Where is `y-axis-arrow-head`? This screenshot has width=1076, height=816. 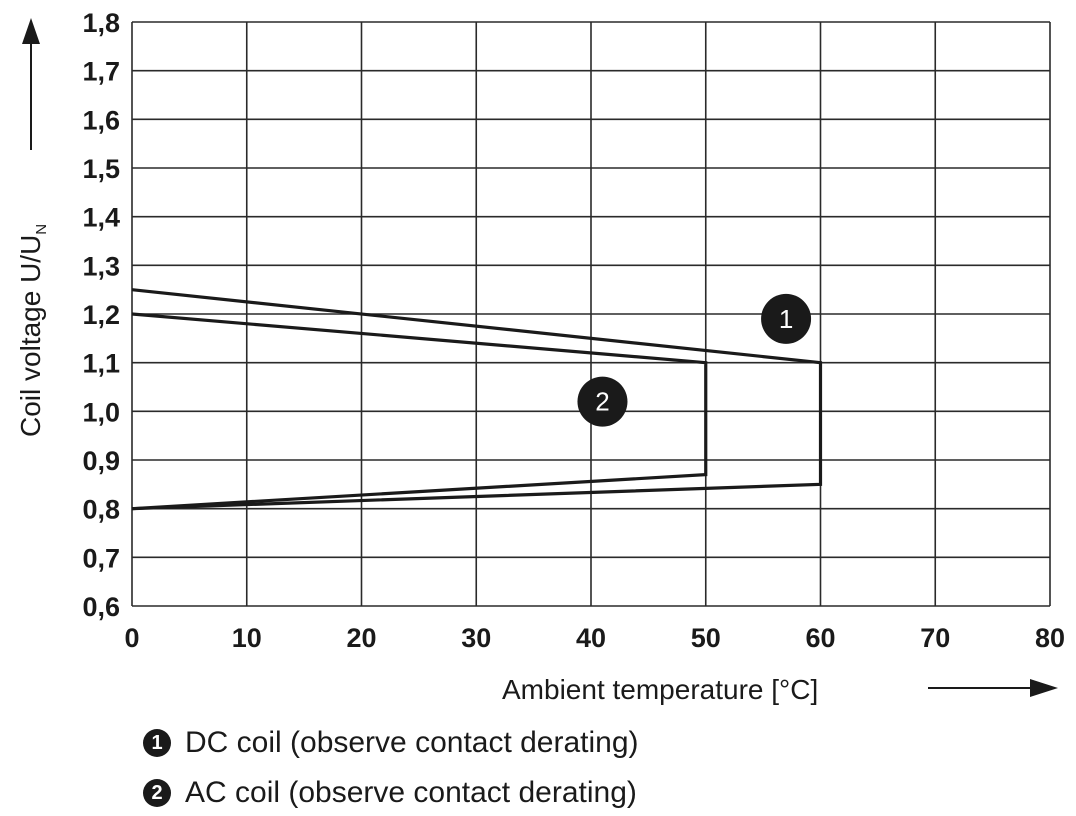 y-axis-arrow-head is located at coordinates (31, 31).